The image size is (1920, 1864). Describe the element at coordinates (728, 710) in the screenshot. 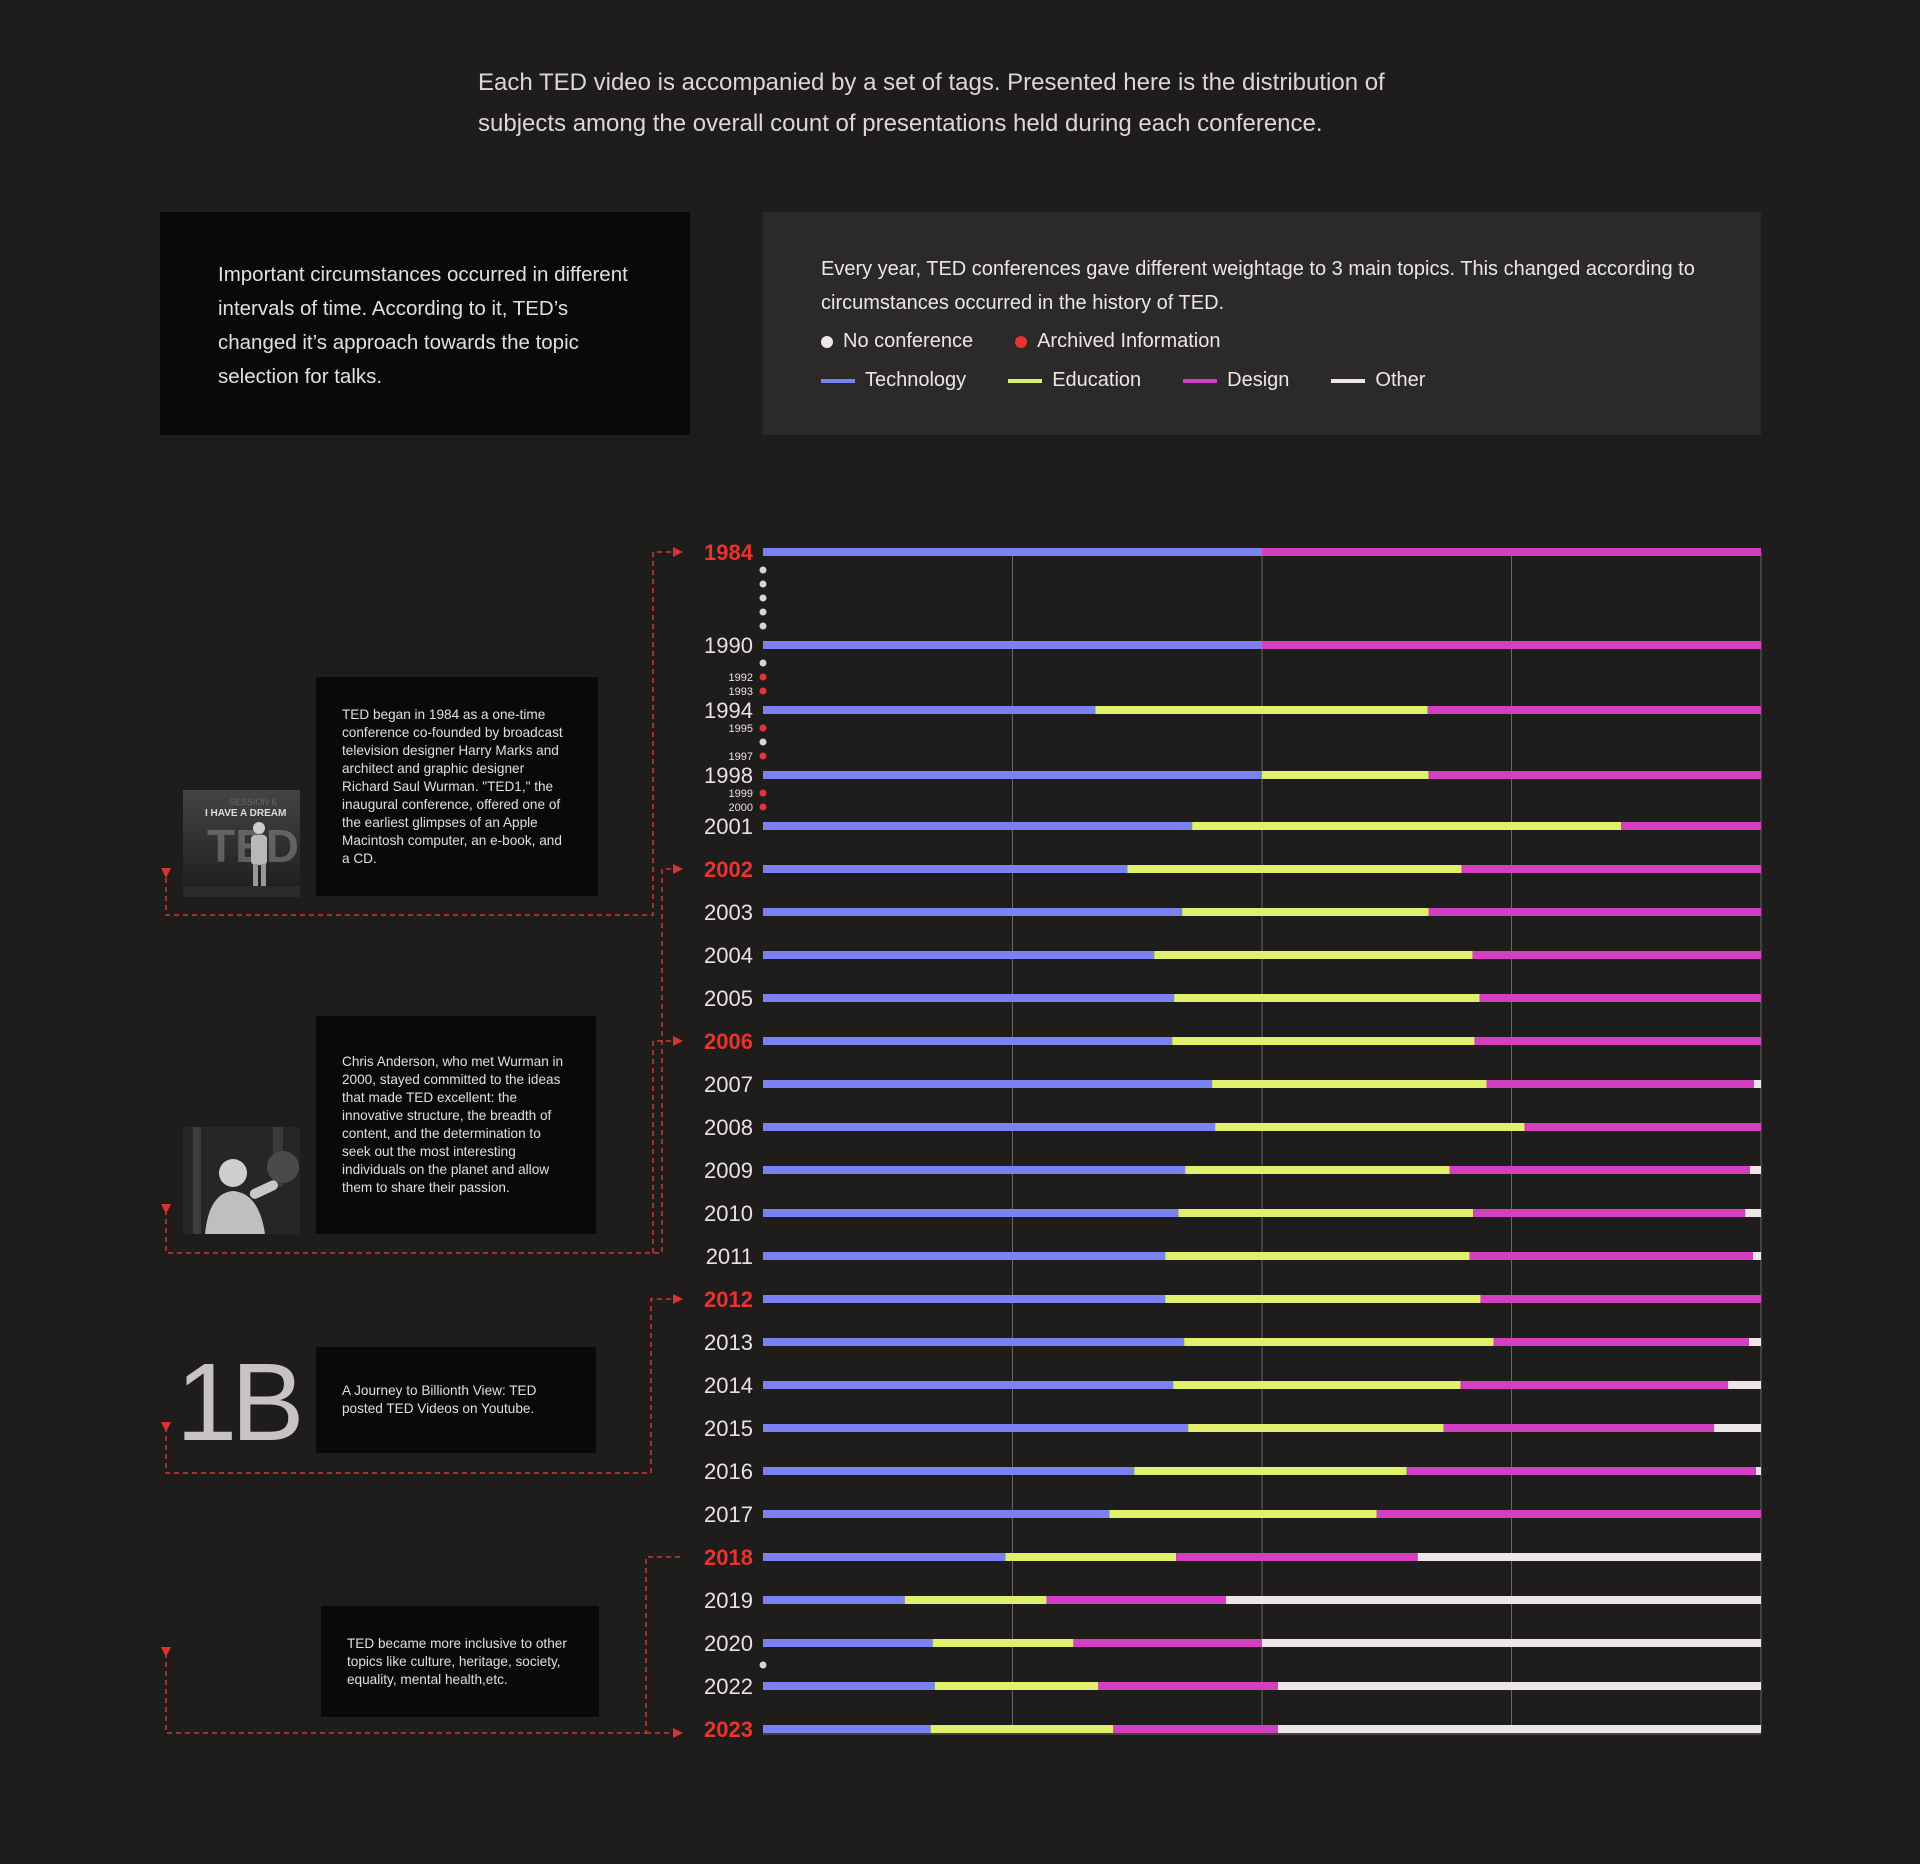

I see `year-label-1994: 1994` at that location.